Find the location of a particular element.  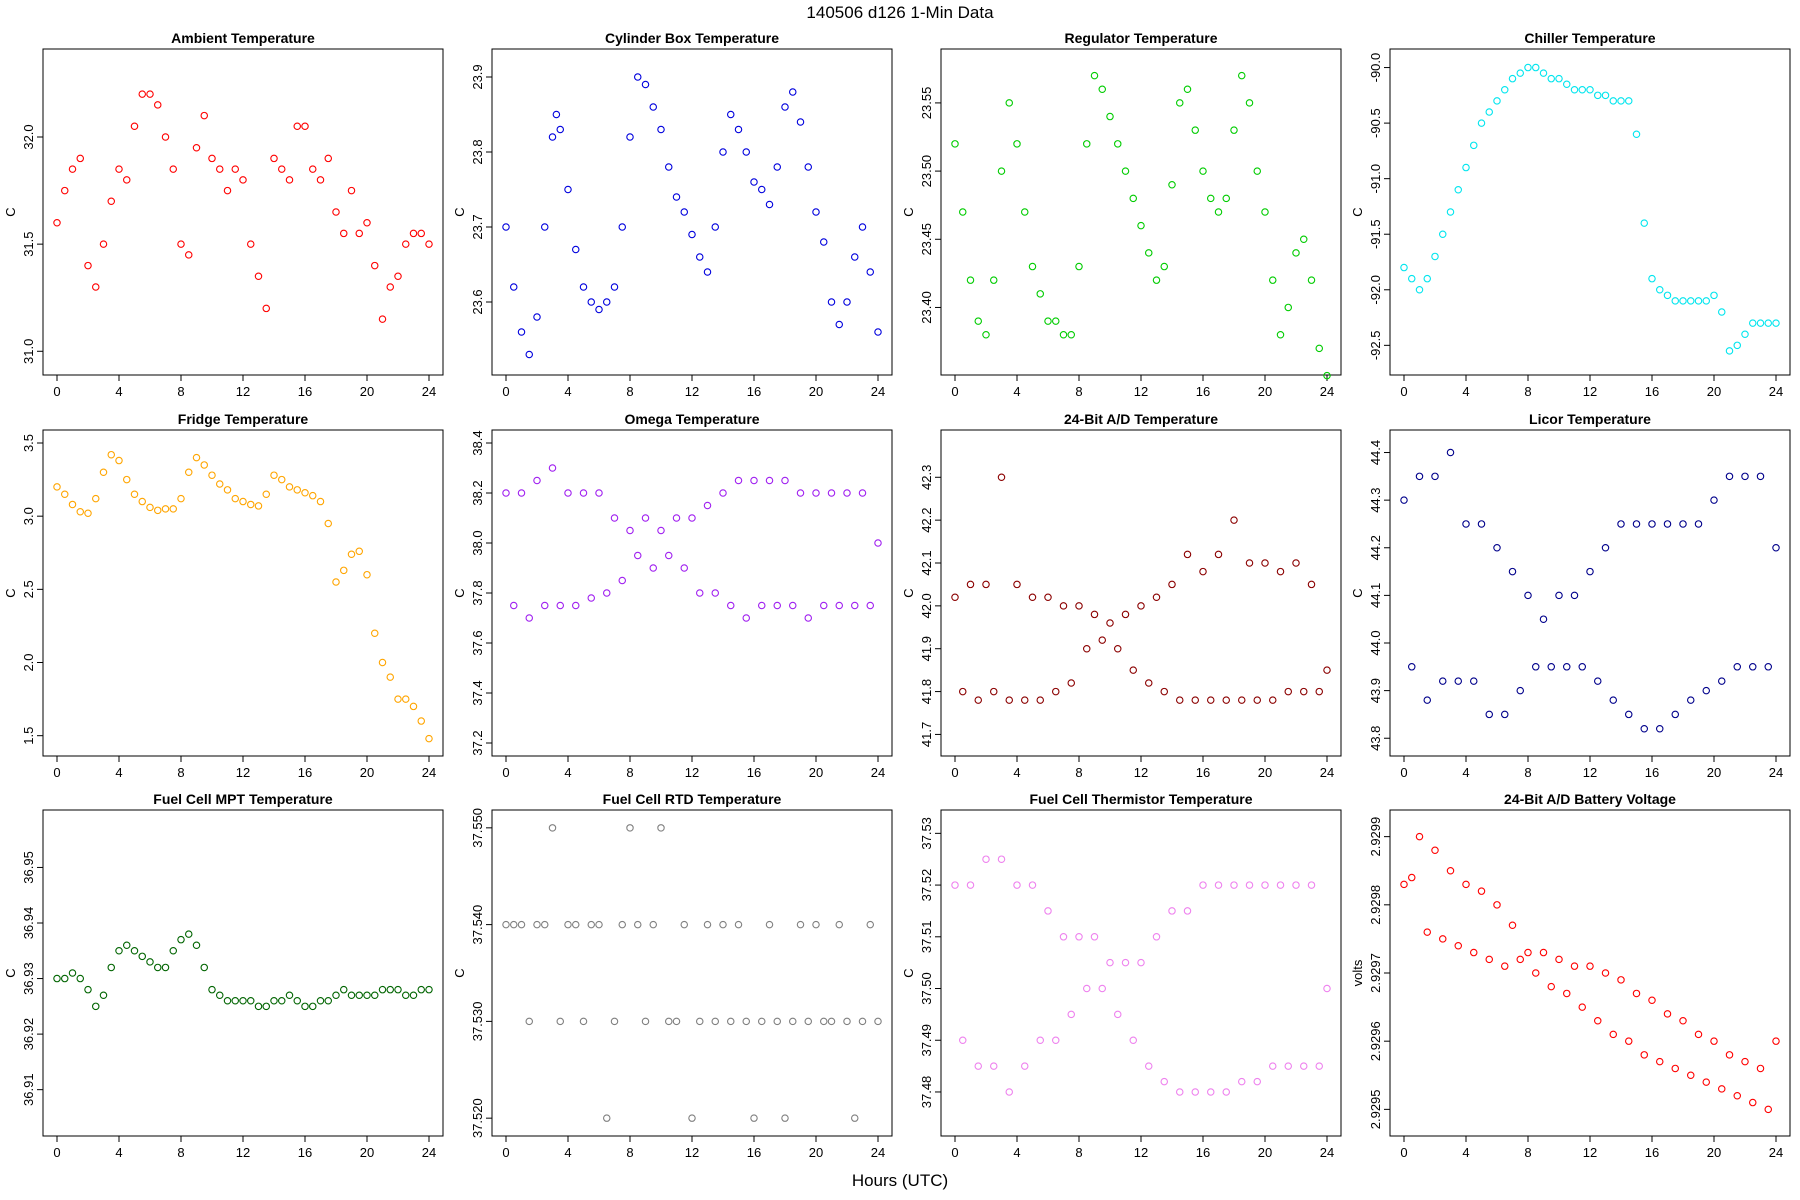

y-tick-label: 3.5 is located at coordinates (28, 443).